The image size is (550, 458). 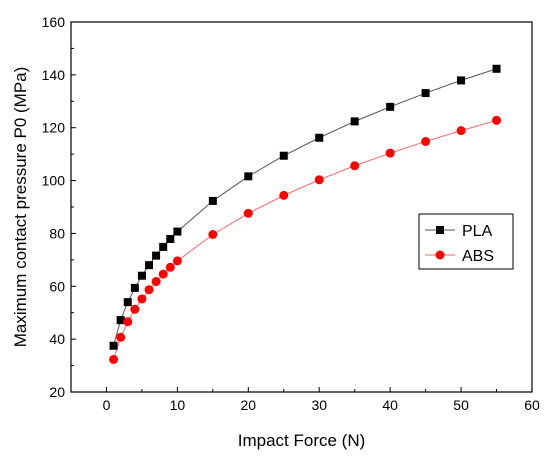 What do you see at coordinates (440, 230) in the screenshot?
I see `legend-marker-pla` at bounding box center [440, 230].